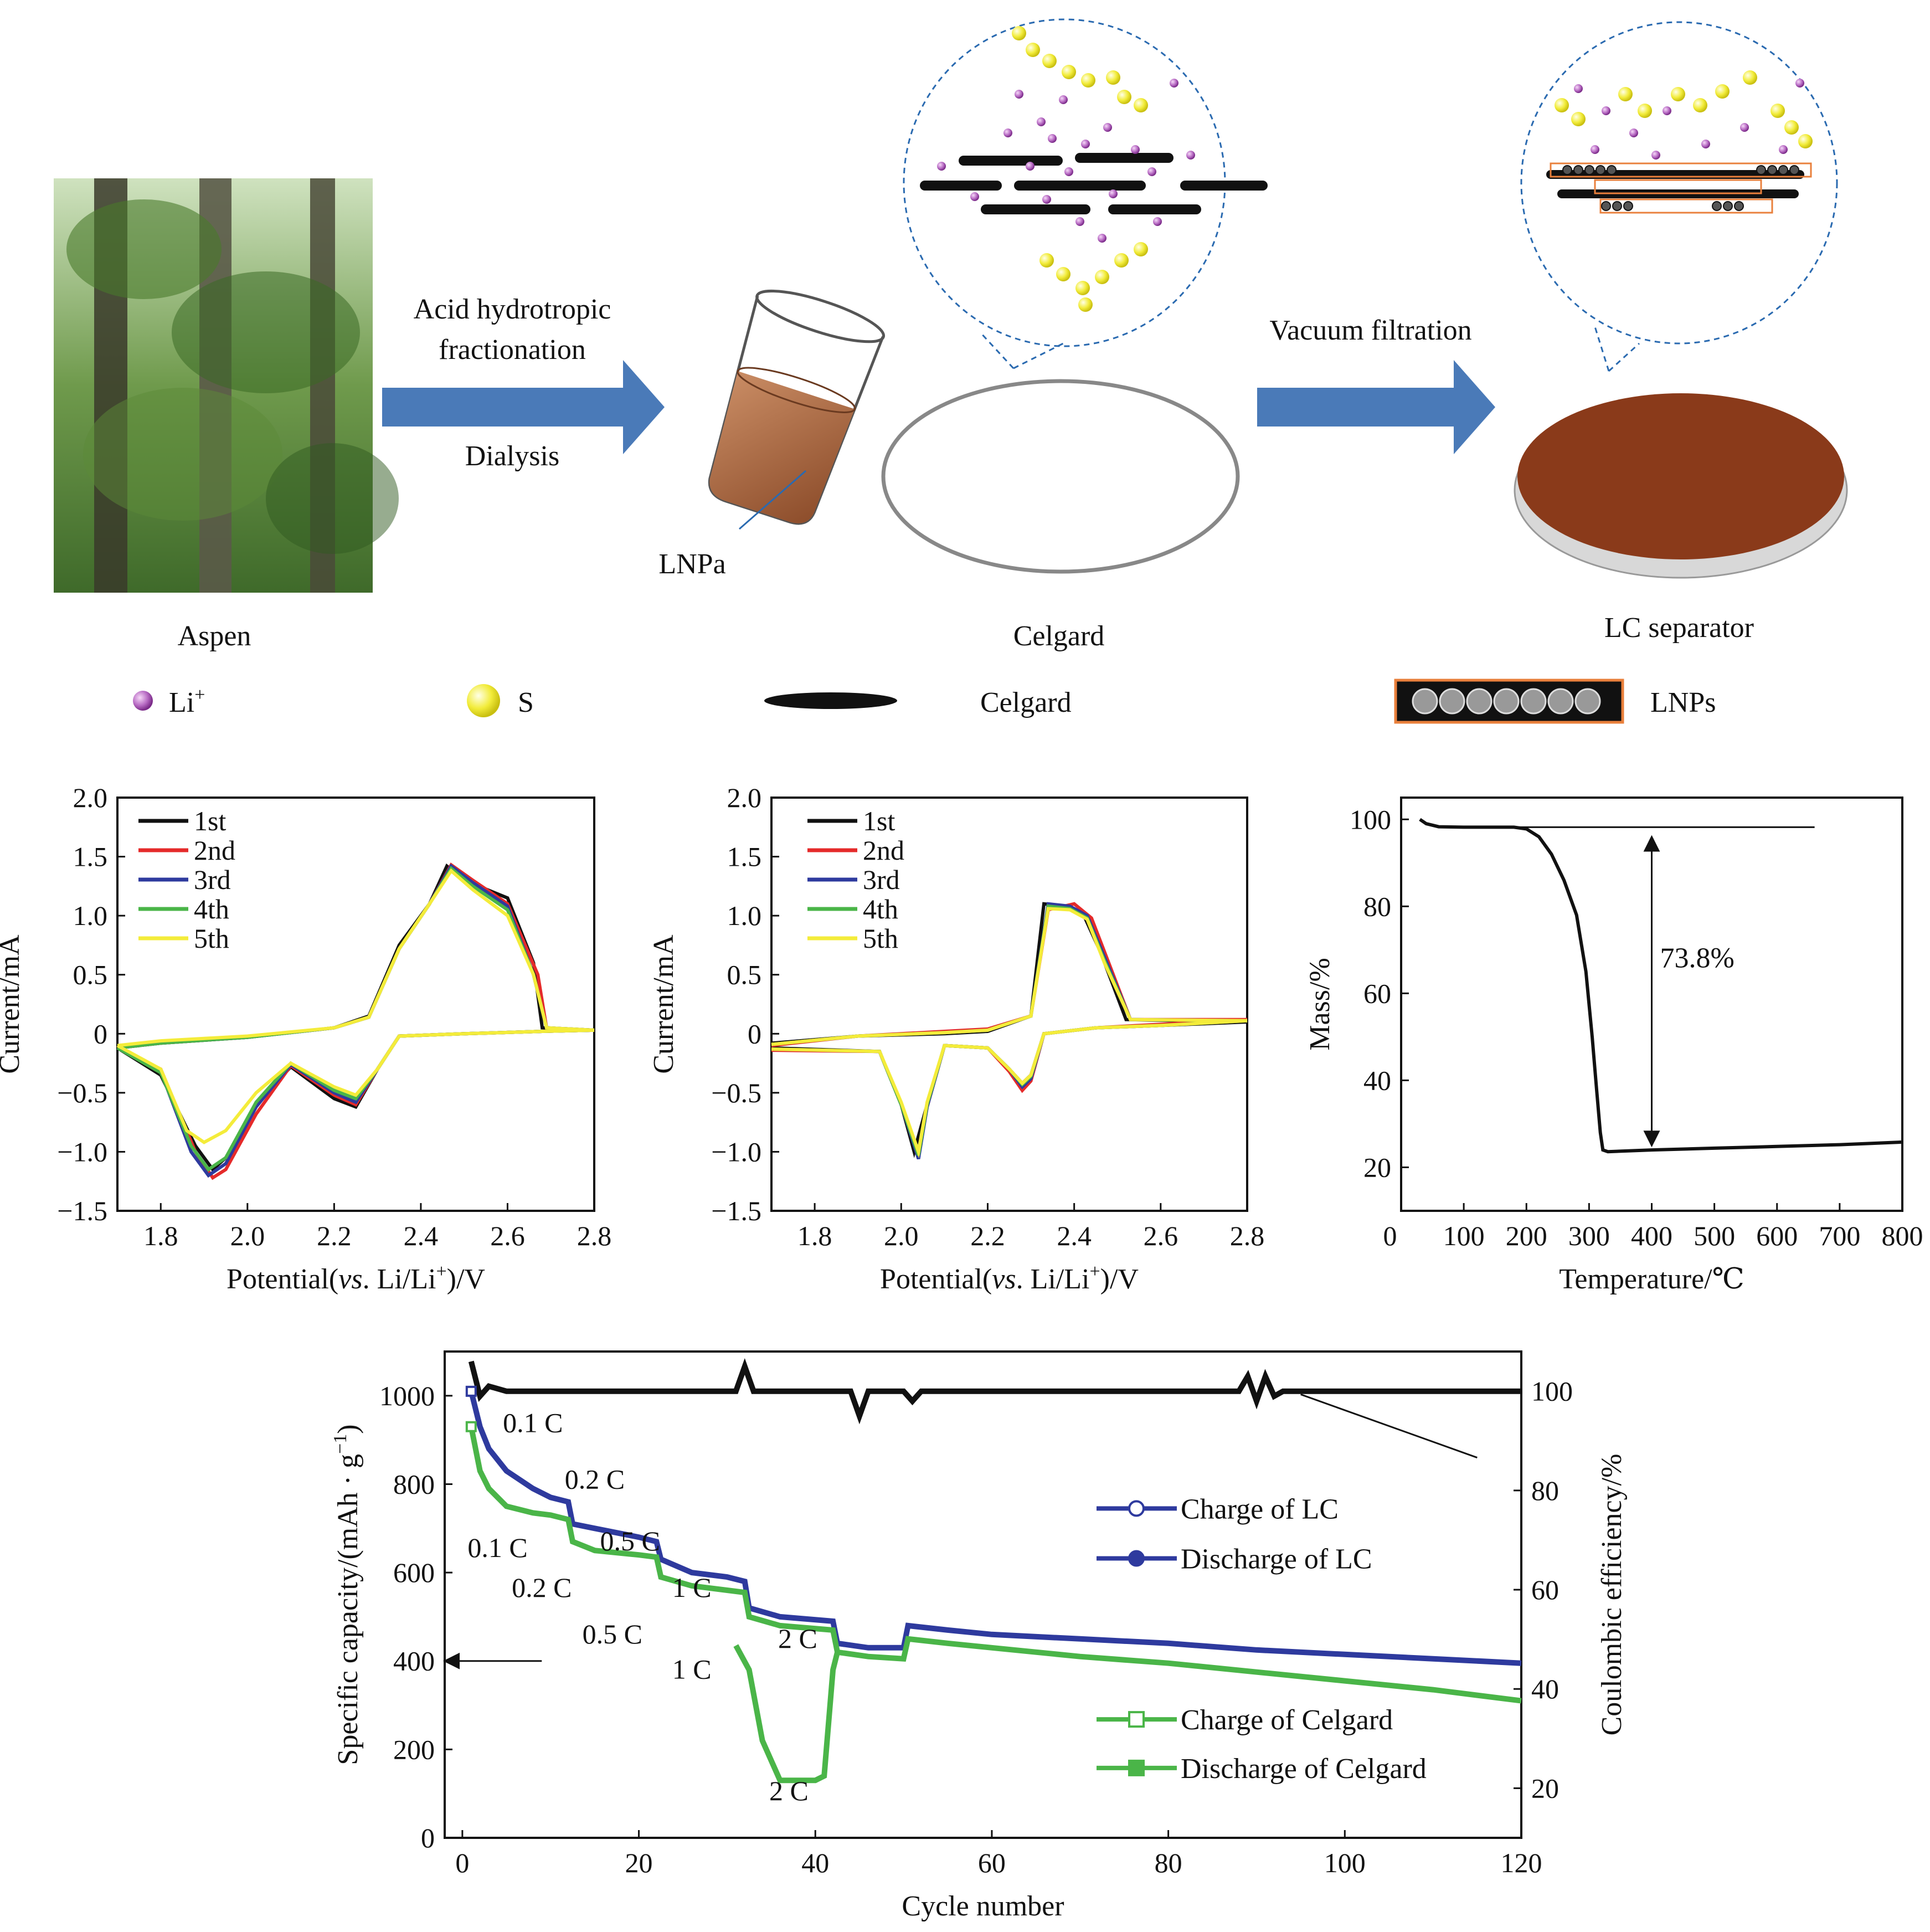  Describe the element at coordinates (414, 1749) in the screenshot. I see `y-tick-label: 200` at that location.